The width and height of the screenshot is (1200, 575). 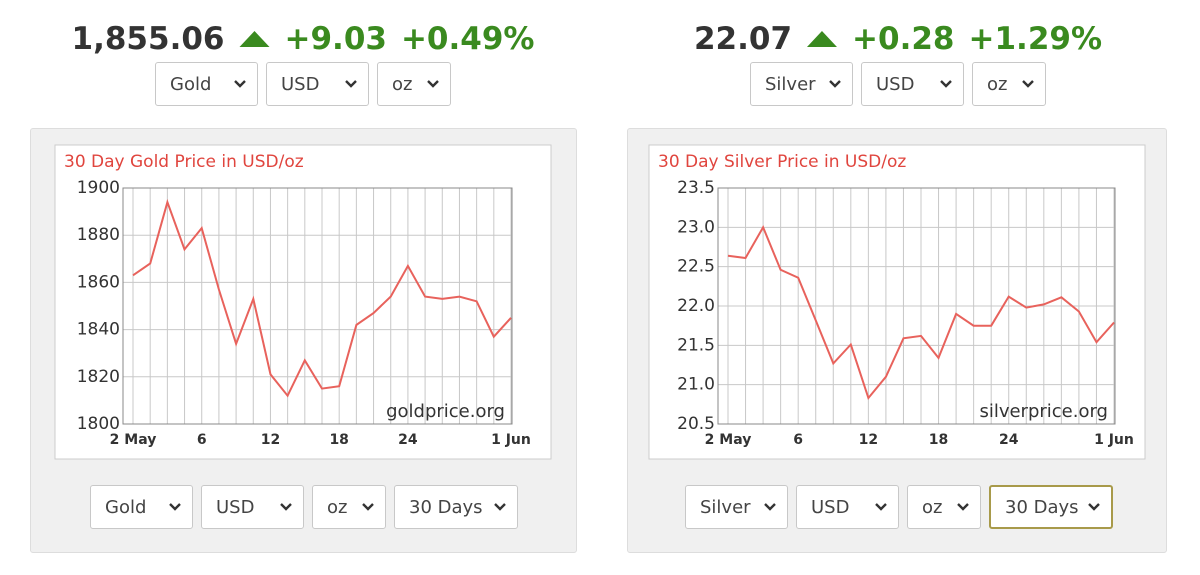 What do you see at coordinates (98, 235) in the screenshot?
I see `y-tick-label: 1880` at bounding box center [98, 235].